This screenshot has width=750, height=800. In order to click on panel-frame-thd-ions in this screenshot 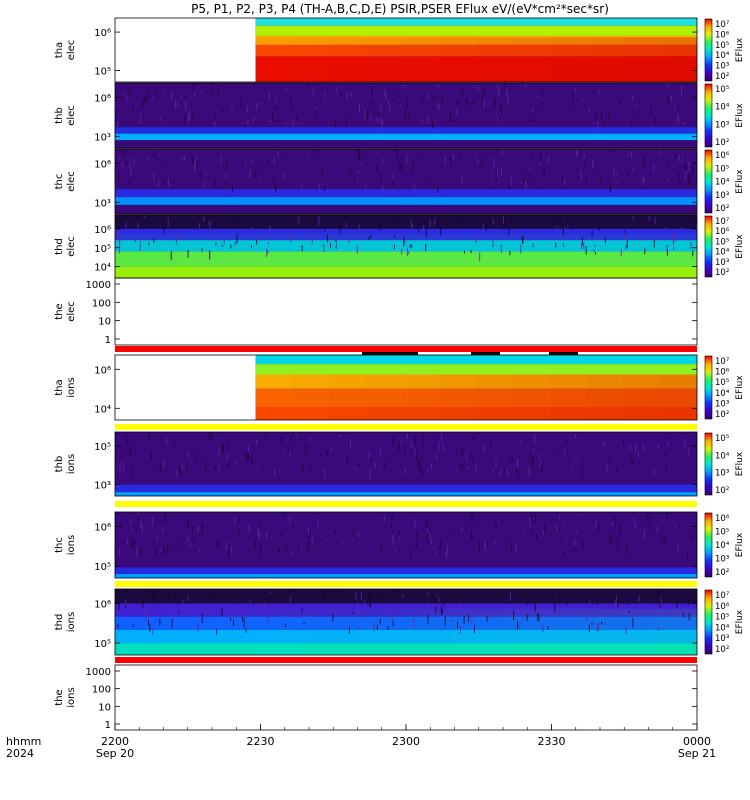, I will do `click(406, 622)`.